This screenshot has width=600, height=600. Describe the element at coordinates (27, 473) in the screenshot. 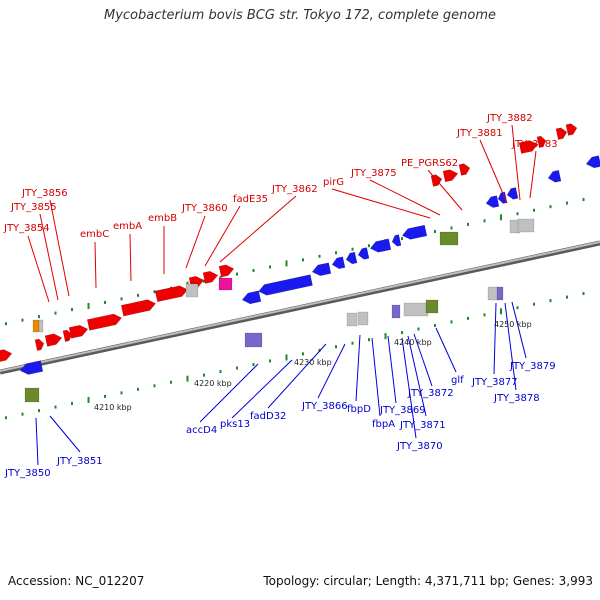

I see `gene-label-jty3850: JTY_3850` at that location.